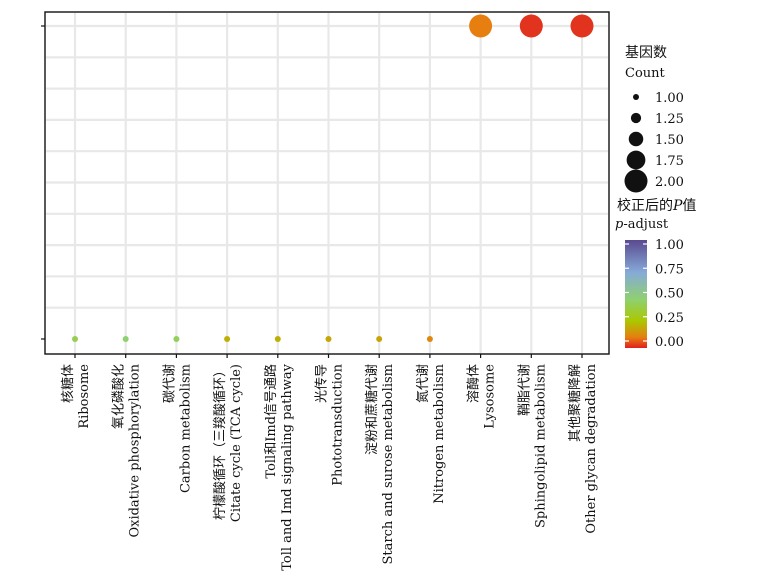 The image size is (758, 581). I want to click on count-legend-label: 1.75, so click(669, 161).